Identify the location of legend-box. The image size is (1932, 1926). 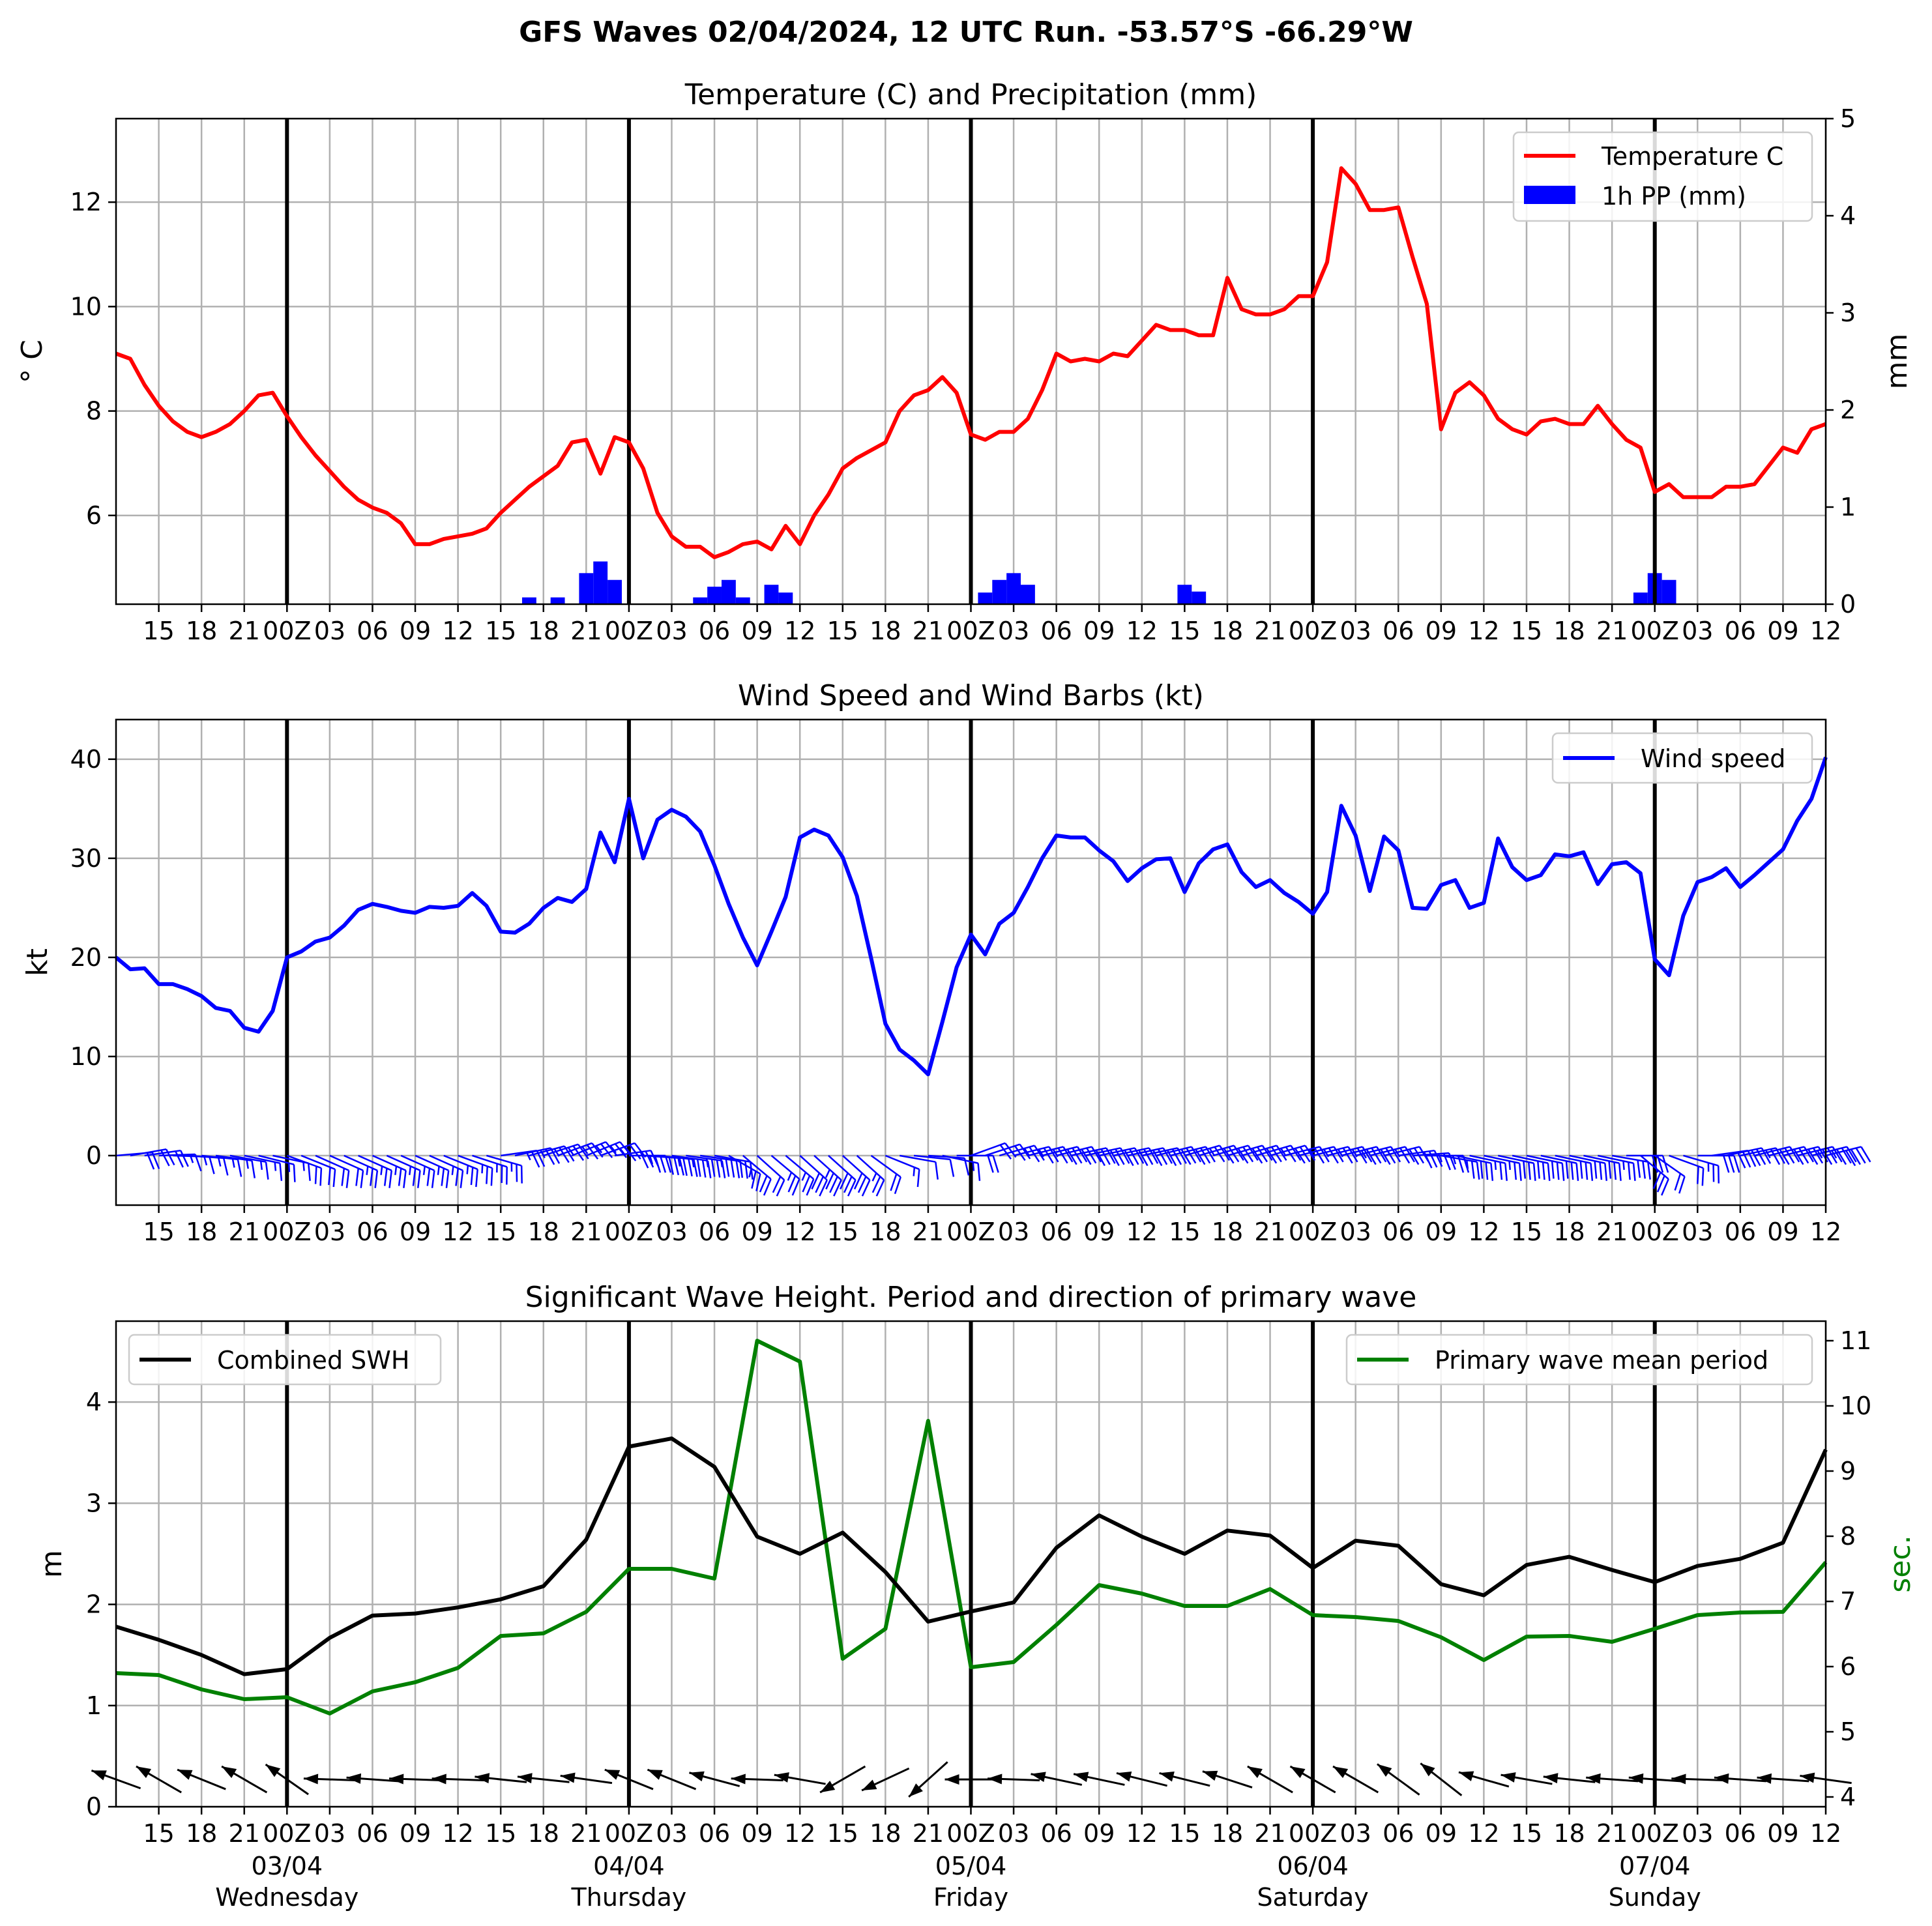
(1662, 176).